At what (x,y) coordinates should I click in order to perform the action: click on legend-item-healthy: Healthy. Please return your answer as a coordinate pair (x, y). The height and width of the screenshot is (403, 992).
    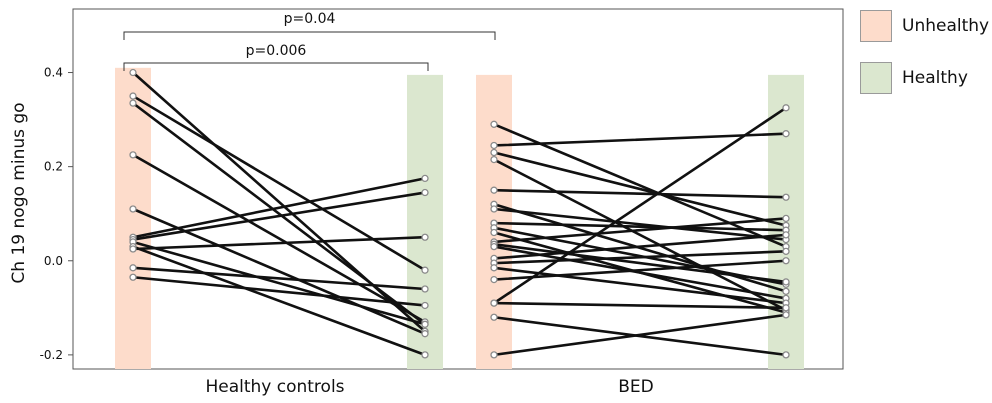
    Looking at the image, I should click on (914, 78).